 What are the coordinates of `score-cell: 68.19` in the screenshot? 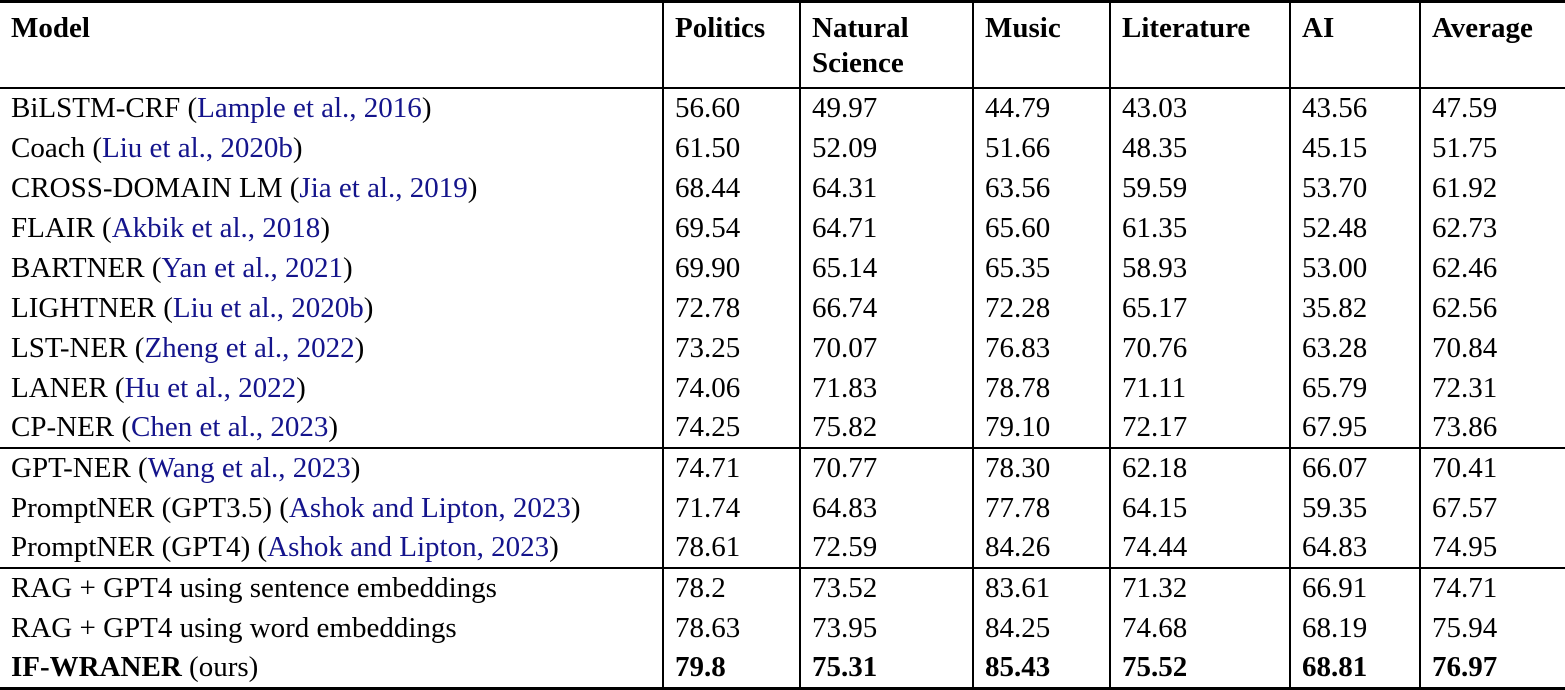 It's located at (1354, 628).